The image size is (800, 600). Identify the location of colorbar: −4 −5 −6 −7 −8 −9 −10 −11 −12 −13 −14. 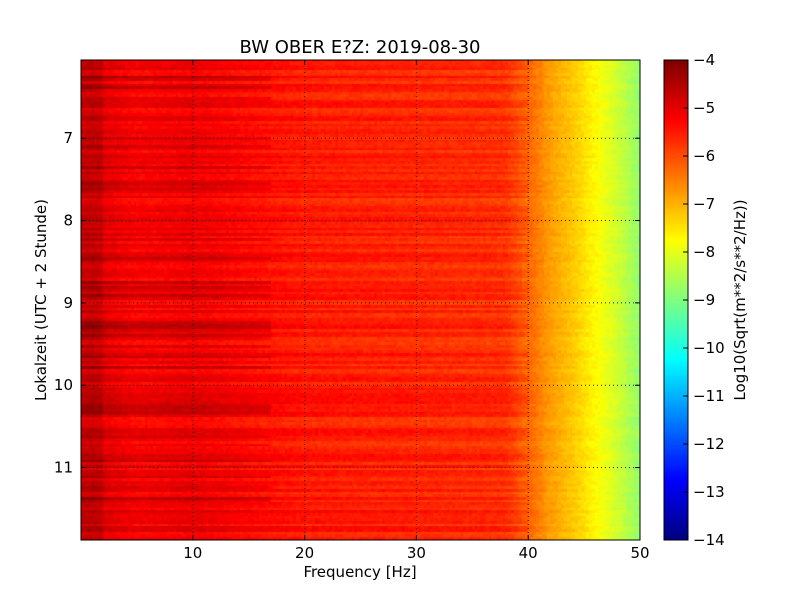
(694, 300).